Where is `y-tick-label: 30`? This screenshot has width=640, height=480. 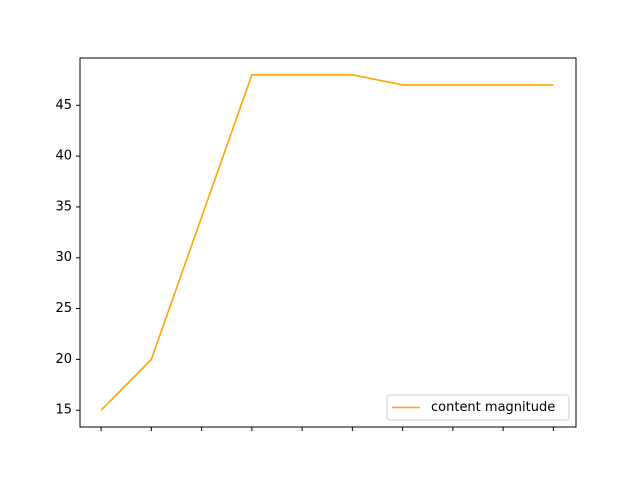 y-tick-label: 30 is located at coordinates (63, 257).